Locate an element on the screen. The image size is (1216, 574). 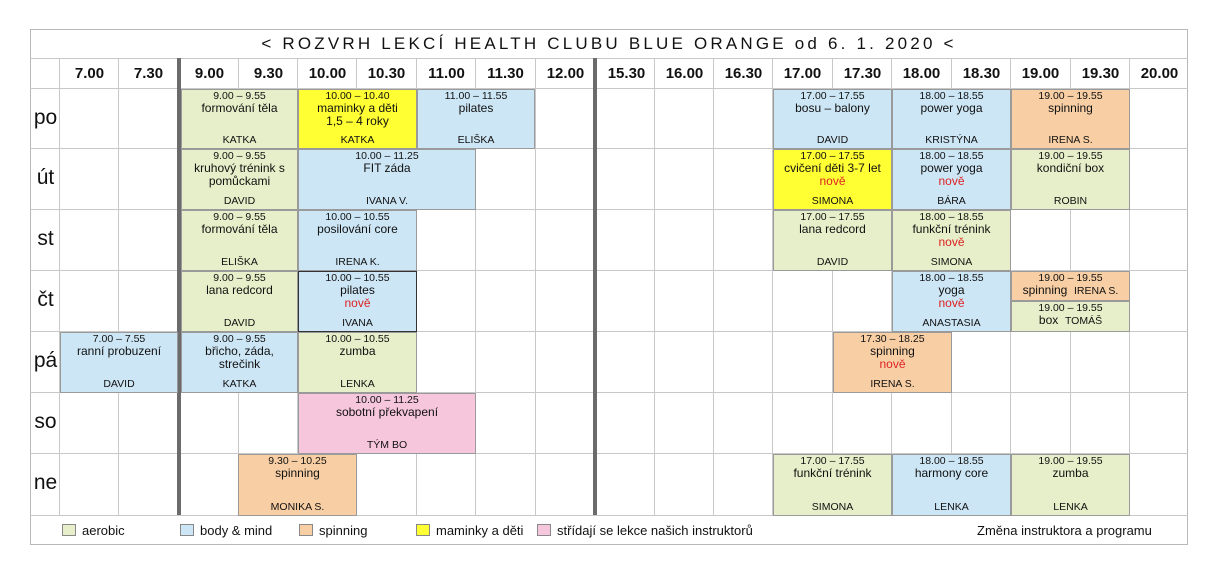
class-block: 19.00 – 19.55 kondiční box ROBIN is located at coordinates (1070, 179).